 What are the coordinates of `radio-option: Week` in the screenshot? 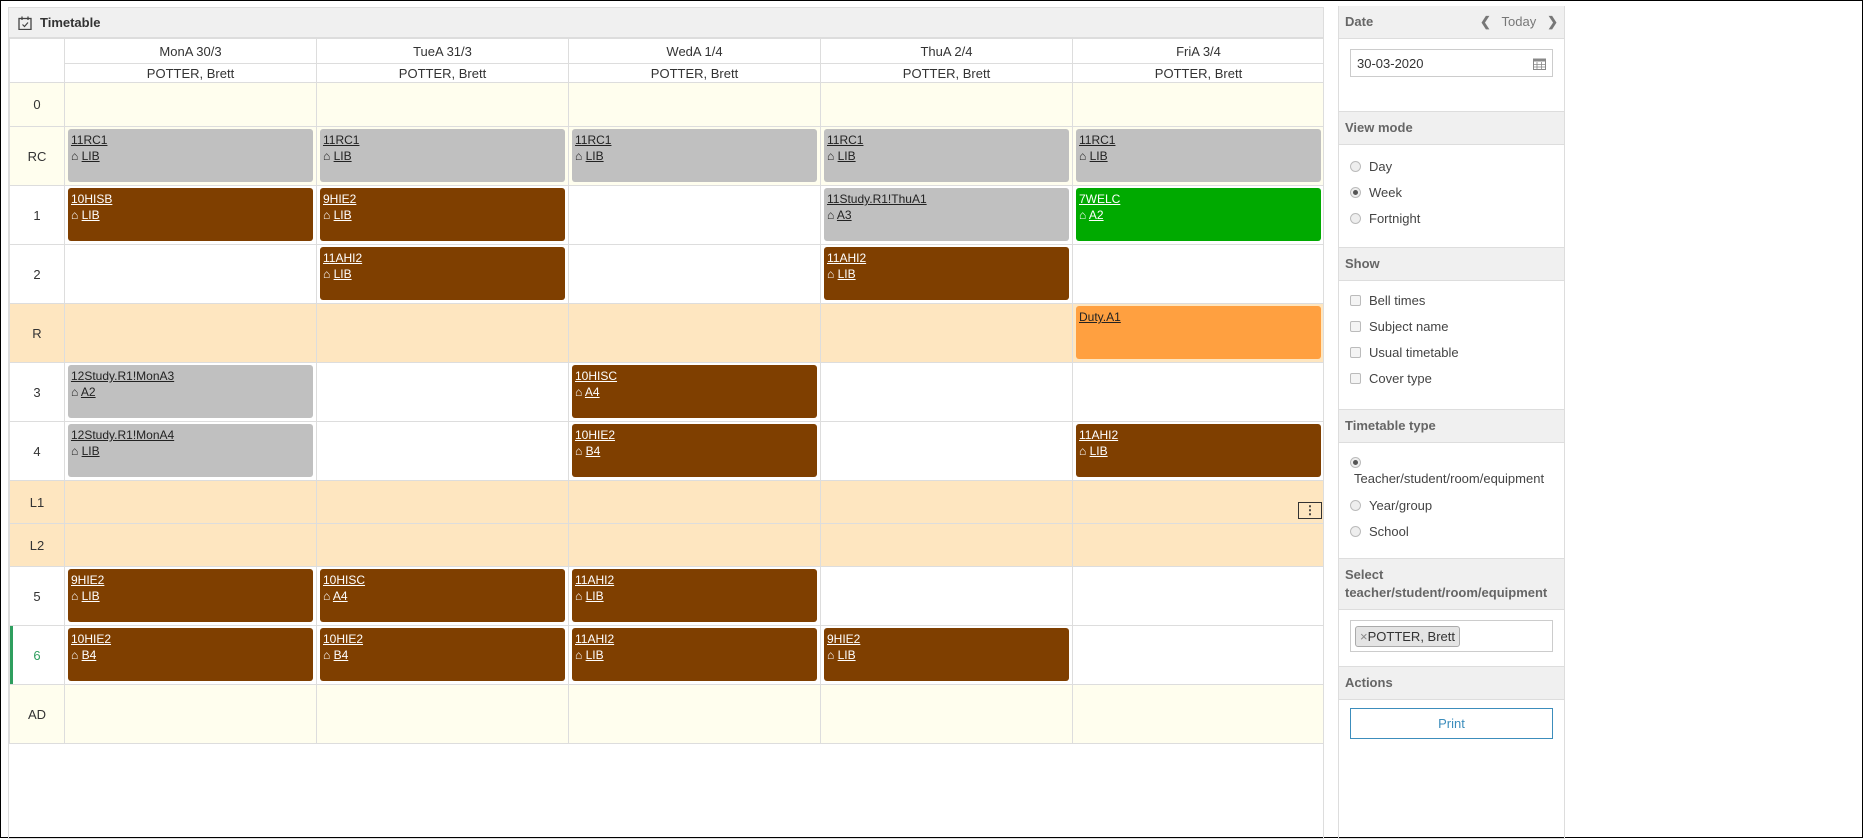 It's located at (1451, 192).